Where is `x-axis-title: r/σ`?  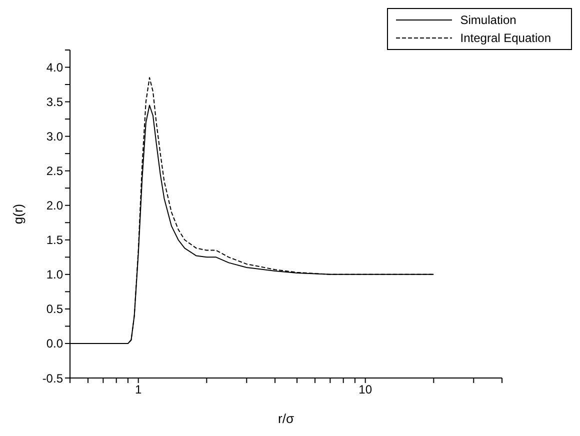
x-axis-title: r/σ is located at coordinates (286, 418).